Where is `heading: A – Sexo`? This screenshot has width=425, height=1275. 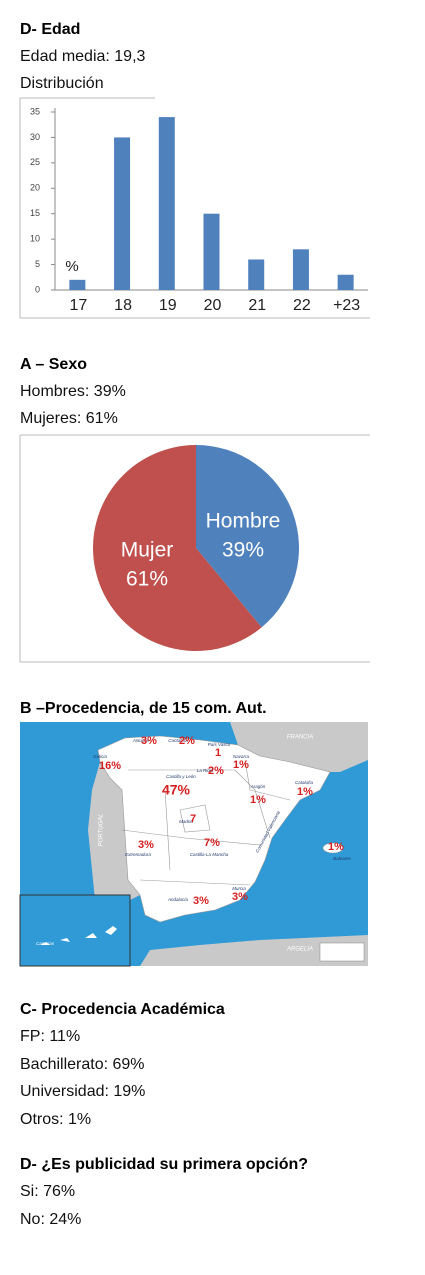
heading: A – Sexo is located at coordinates (53, 364).